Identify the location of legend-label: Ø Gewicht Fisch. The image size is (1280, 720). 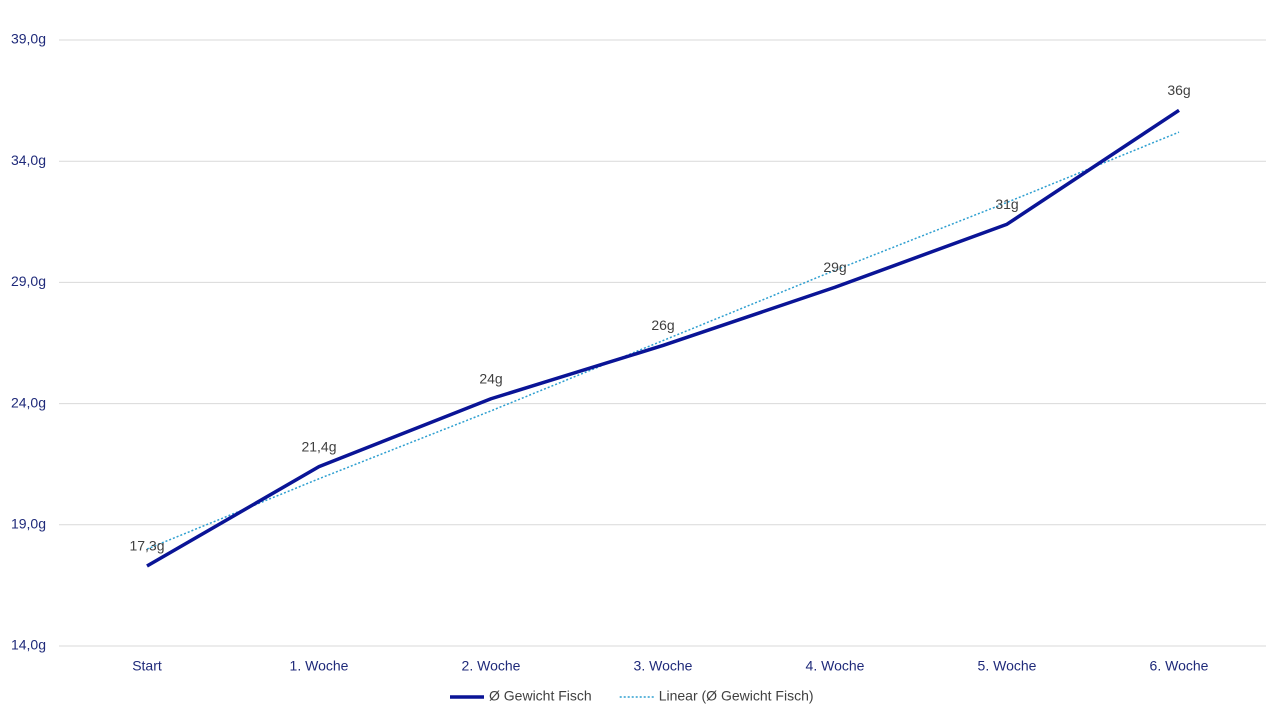
(540, 696).